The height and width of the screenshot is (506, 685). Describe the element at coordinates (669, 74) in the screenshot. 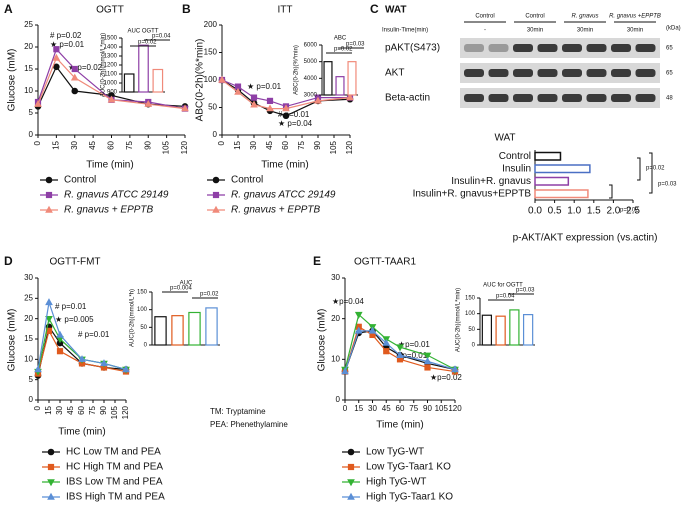

I see `blot-kda: 65` at that location.